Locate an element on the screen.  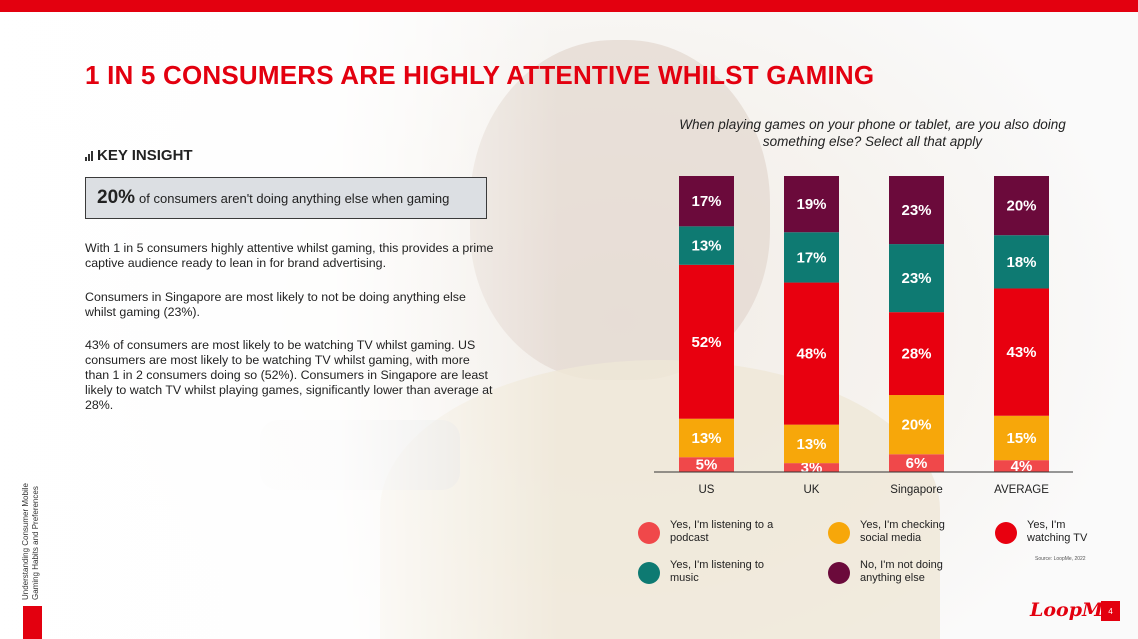
top-accent-bar is located at coordinates (569, 6).